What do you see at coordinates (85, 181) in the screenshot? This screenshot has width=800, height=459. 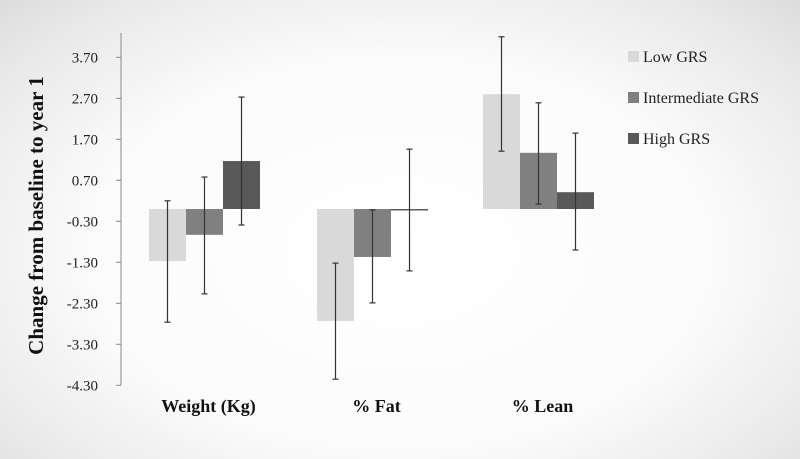 I see `y-tick-label: 0.70` at bounding box center [85, 181].